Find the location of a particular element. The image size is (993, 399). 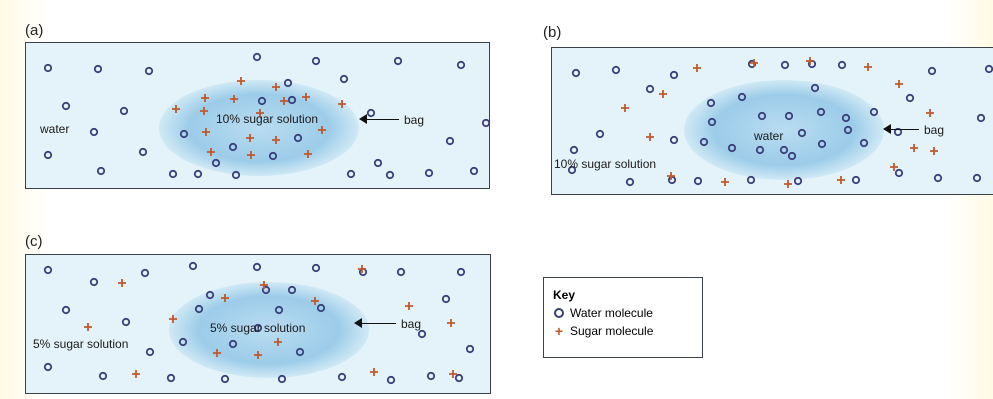

panel-c-label: (c) is located at coordinates (34, 241).